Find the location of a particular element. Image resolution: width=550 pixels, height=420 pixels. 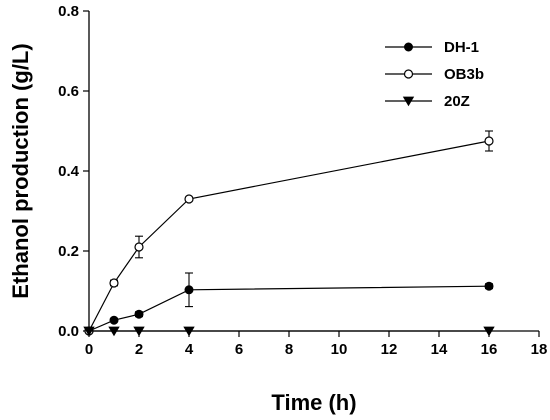

legend-item: OB3b is located at coordinates (434, 74).